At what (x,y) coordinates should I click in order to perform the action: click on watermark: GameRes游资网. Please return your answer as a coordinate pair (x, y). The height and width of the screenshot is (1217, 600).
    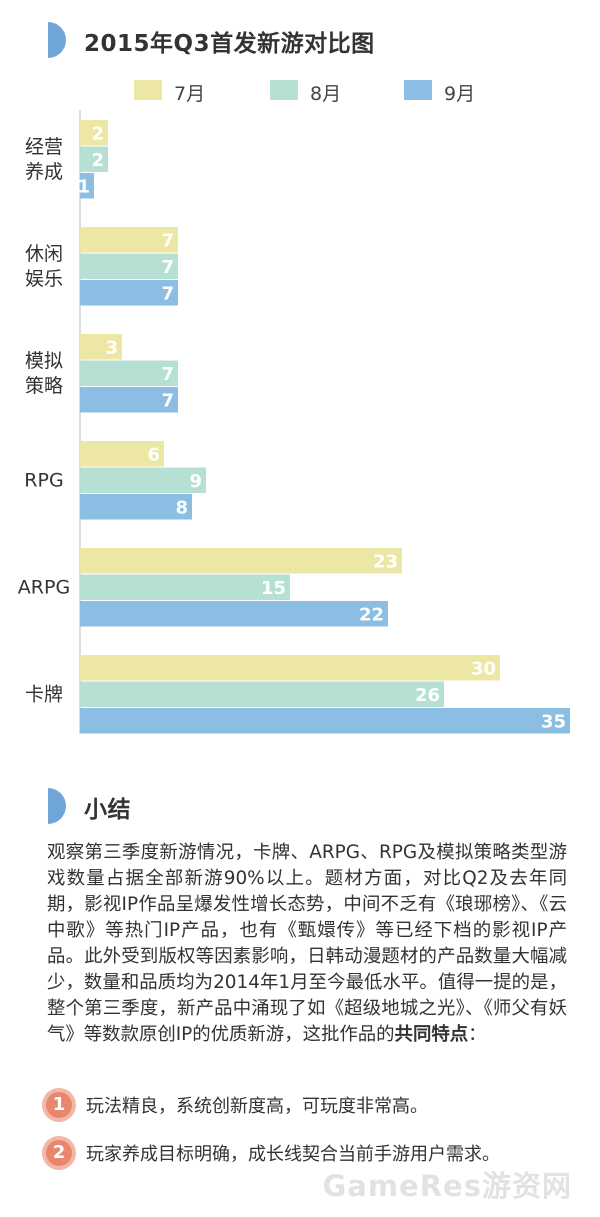
    Looking at the image, I should click on (447, 1186).